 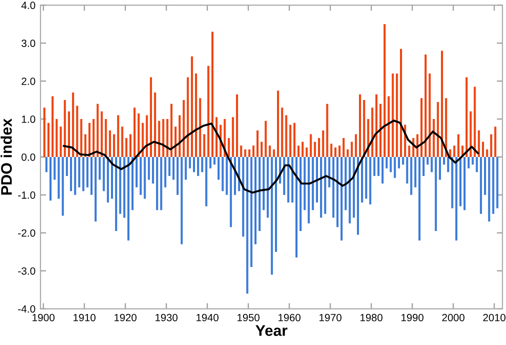 I want to click on x-axis-title: Year, so click(x=272, y=330).